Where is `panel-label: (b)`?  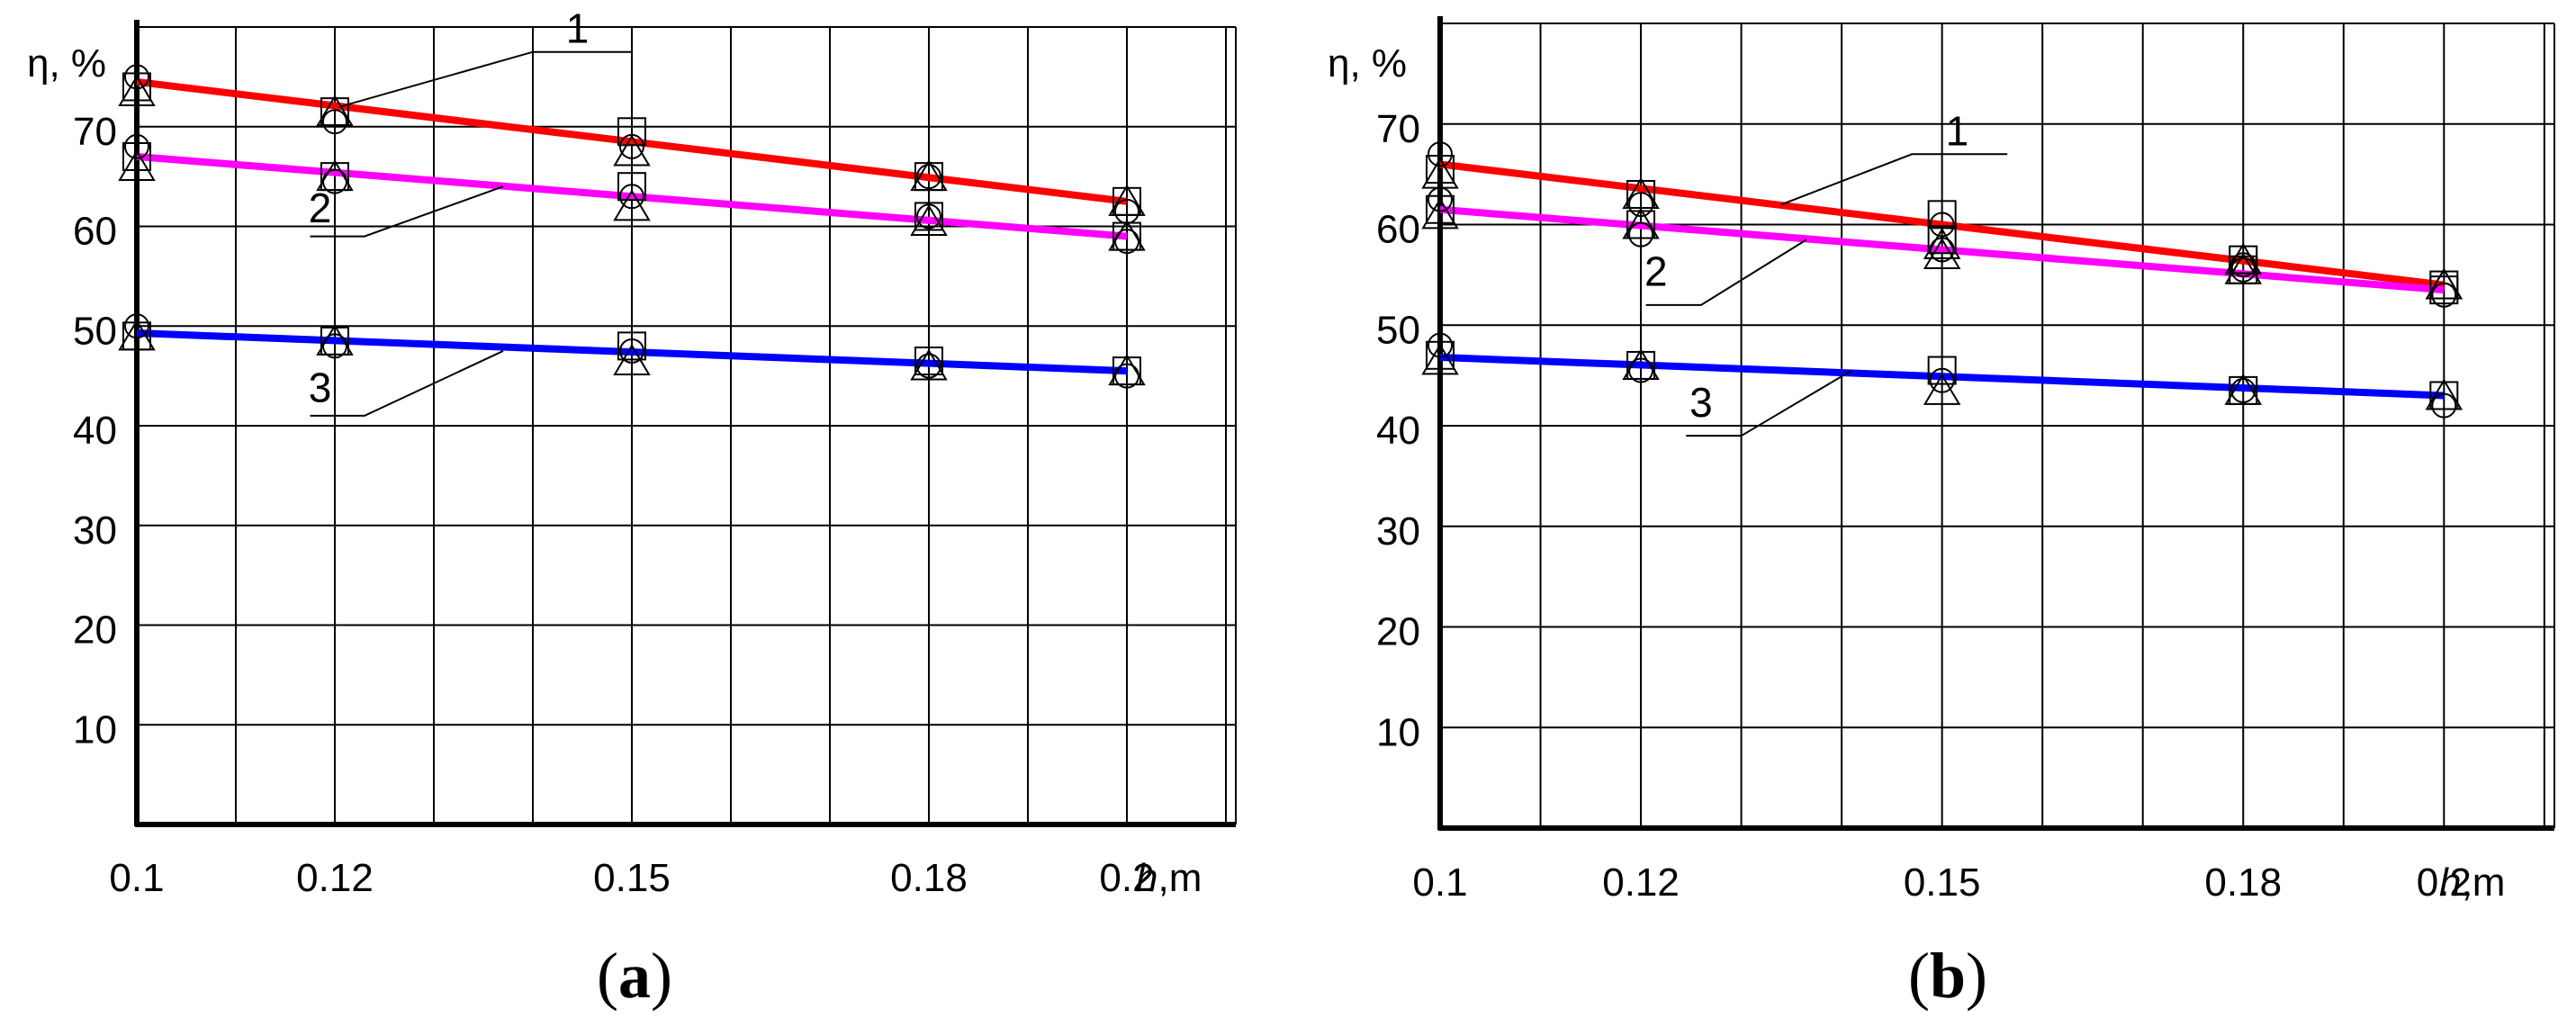 panel-label: (b) is located at coordinates (1947, 976).